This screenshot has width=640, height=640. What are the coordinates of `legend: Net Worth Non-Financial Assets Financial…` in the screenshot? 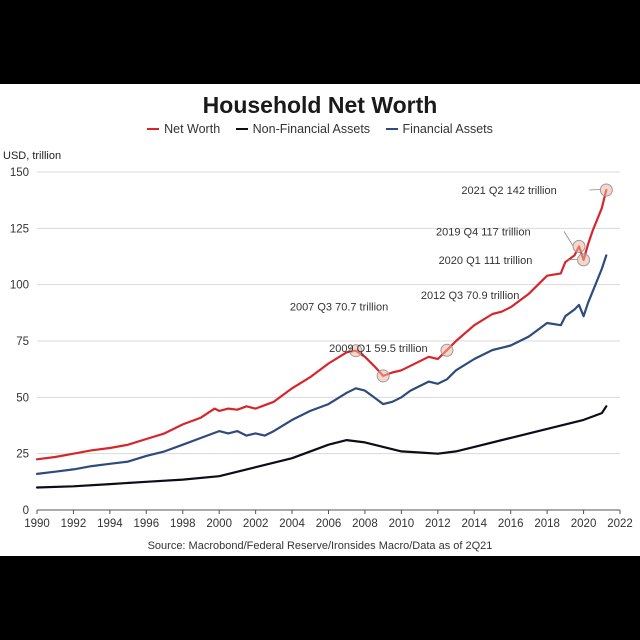 It's located at (320, 129).